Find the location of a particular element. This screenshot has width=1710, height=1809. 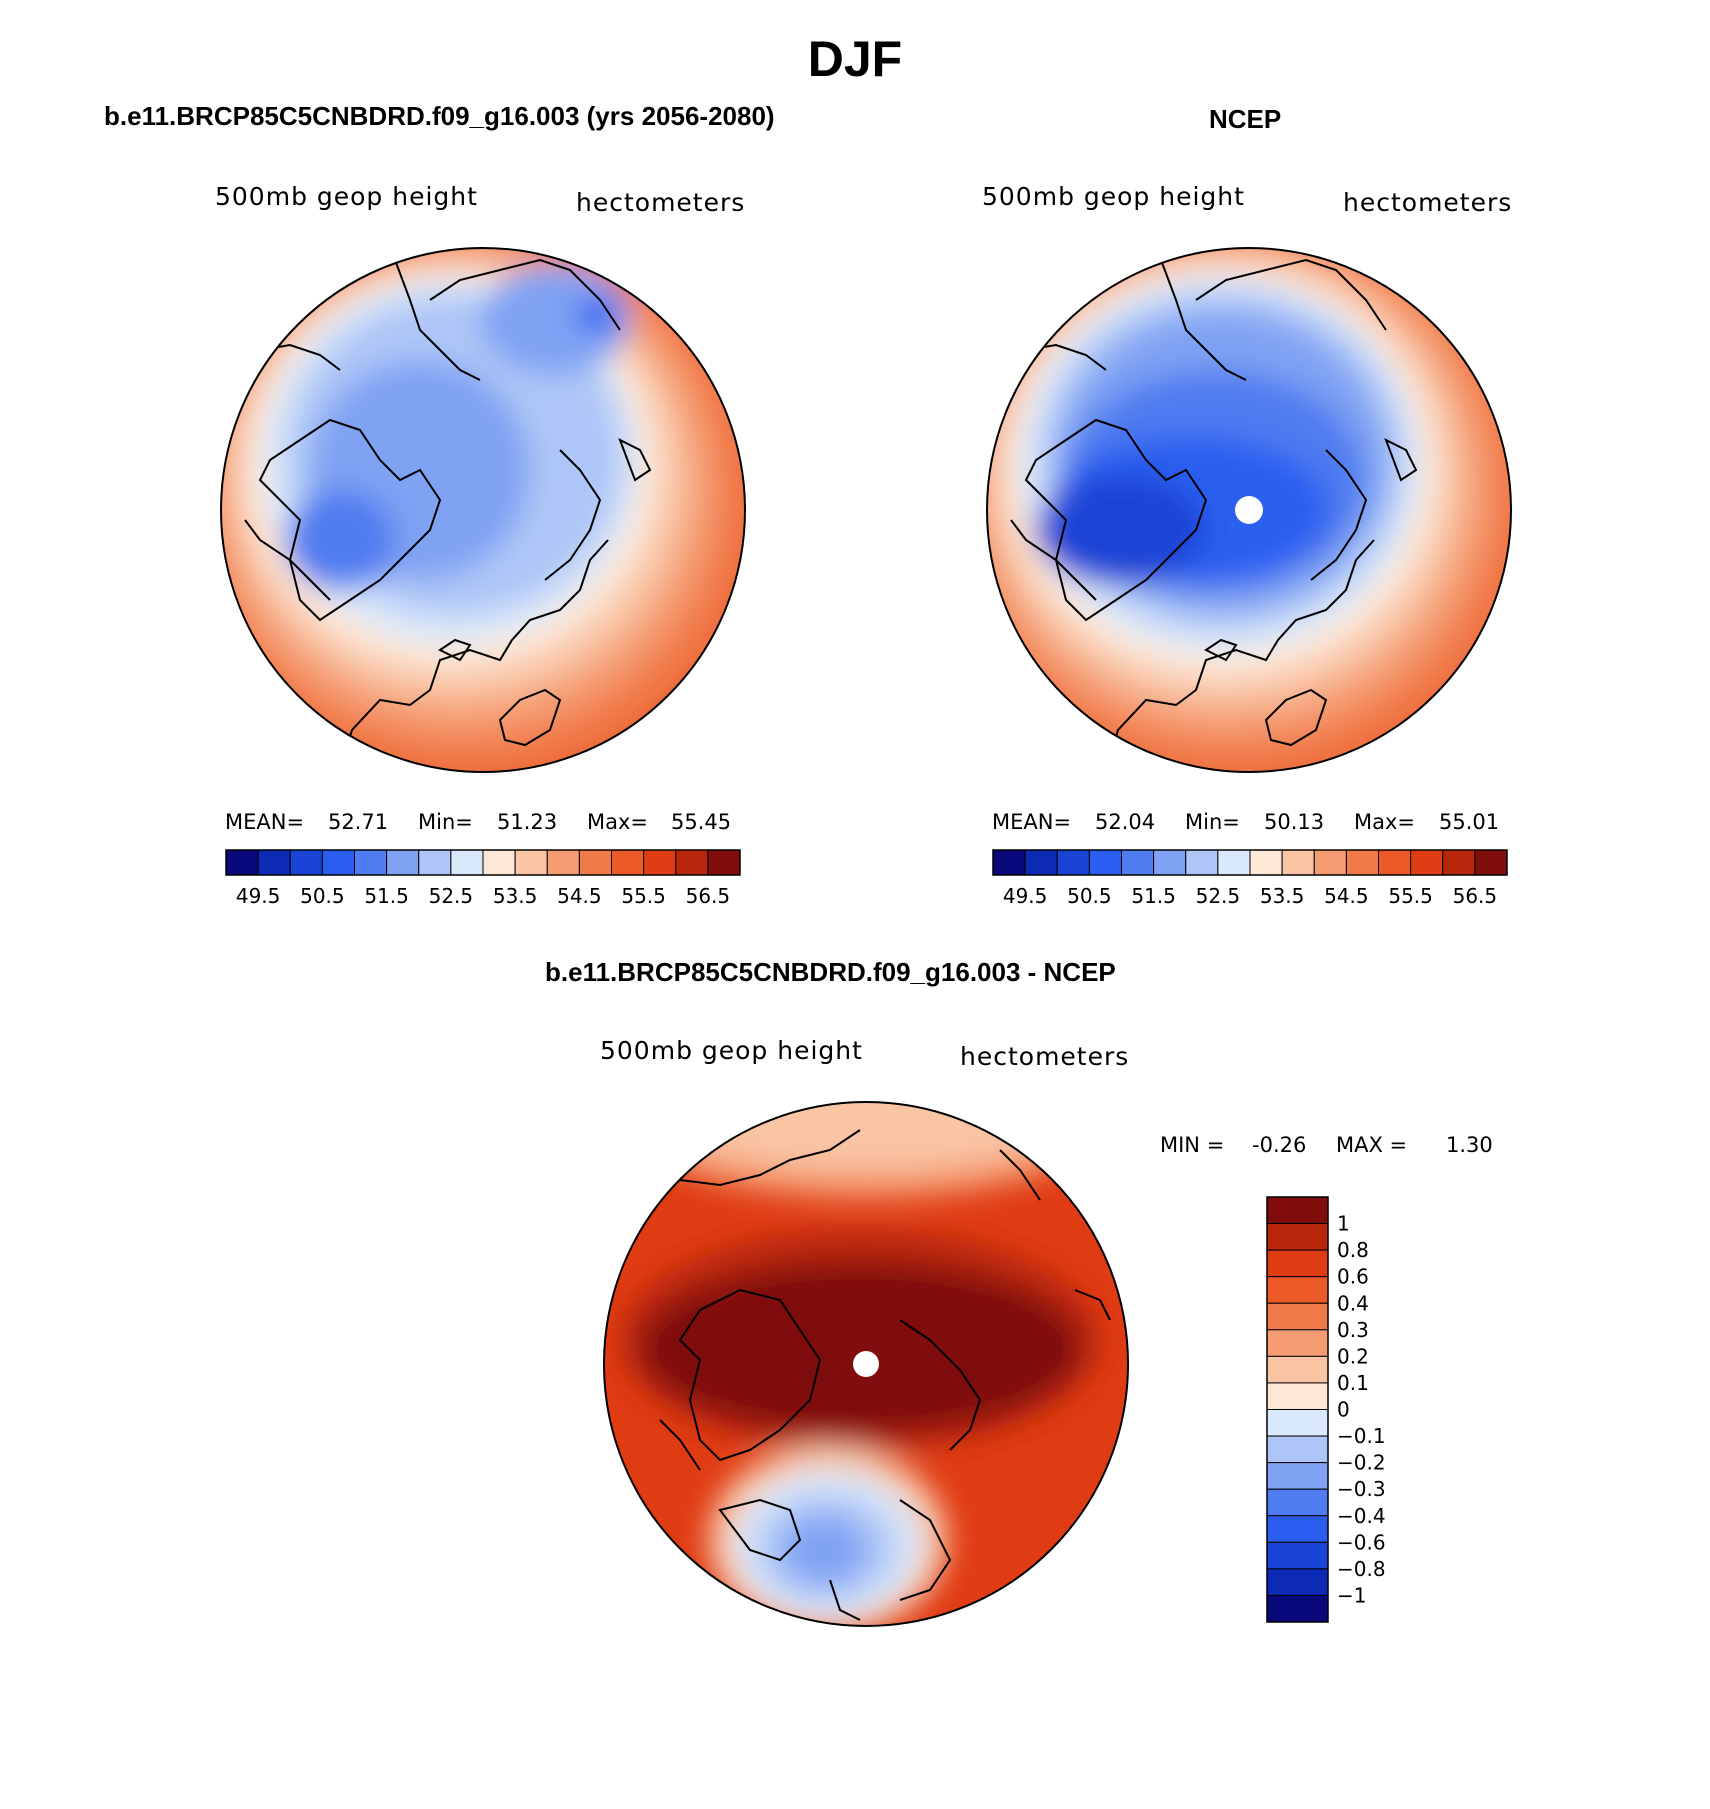

colorbar-difference-tick-label: 0.6 is located at coordinates (1353, 1277).